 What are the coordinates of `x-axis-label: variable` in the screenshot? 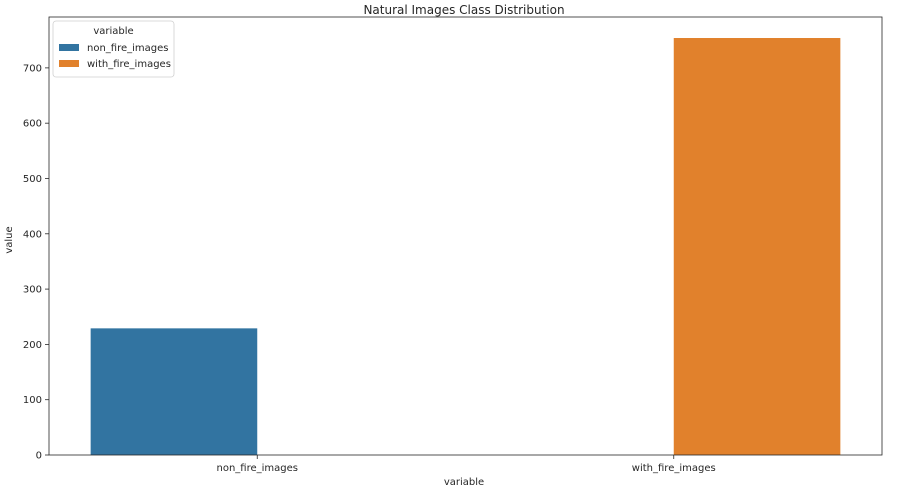 It's located at (464, 482).